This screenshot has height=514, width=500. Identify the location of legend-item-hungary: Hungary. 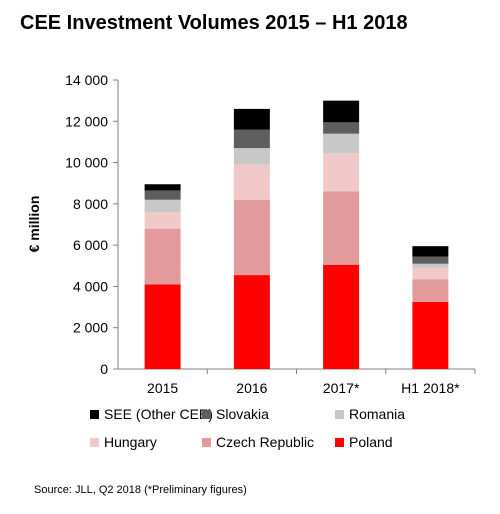
(123, 442).